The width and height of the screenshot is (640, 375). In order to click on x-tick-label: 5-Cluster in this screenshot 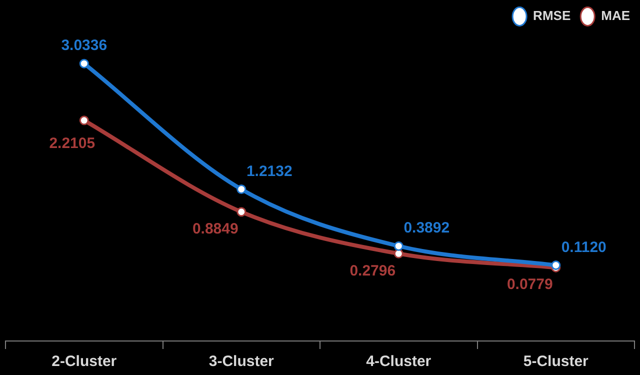, I will do `click(556, 361)`.